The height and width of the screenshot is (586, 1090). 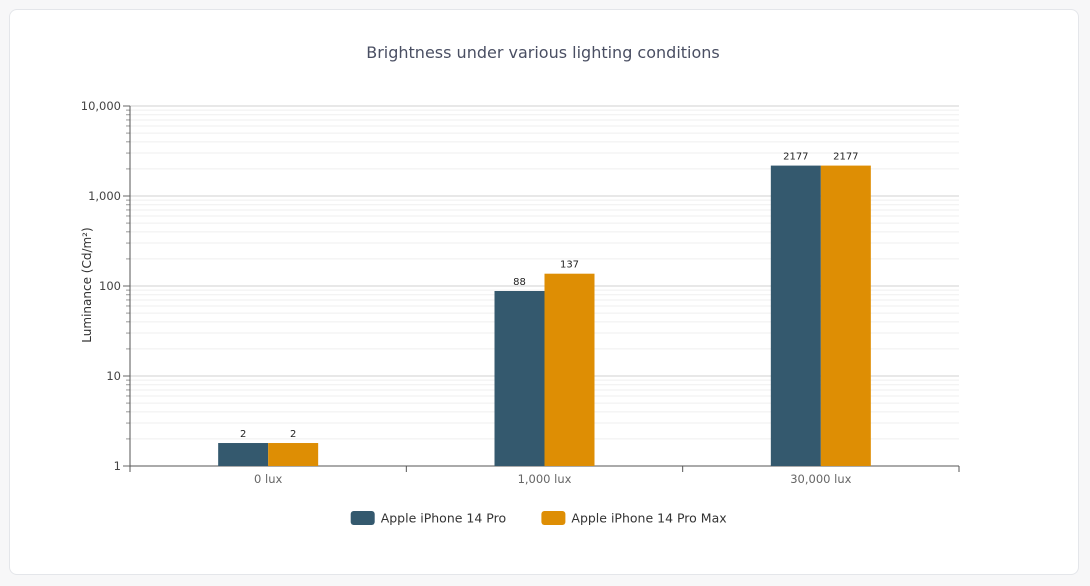 I want to click on y-axis-ticks: 1 10 100 1,000 10,000, so click(x=105, y=286).